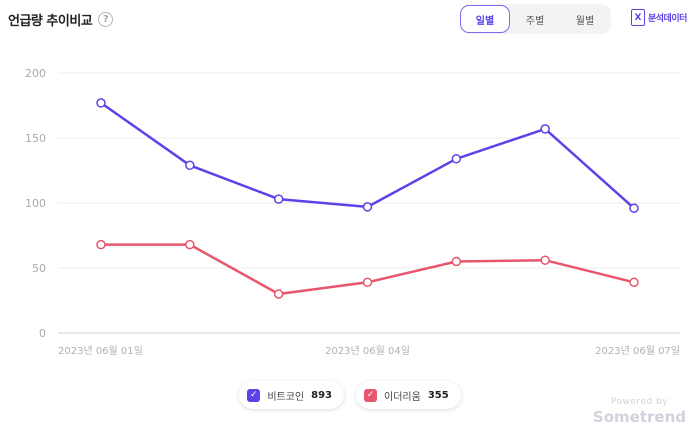 This screenshot has height=437, width=700. Describe the element at coordinates (35, 203) in the screenshot. I see `y-tick-label: 100` at that location.